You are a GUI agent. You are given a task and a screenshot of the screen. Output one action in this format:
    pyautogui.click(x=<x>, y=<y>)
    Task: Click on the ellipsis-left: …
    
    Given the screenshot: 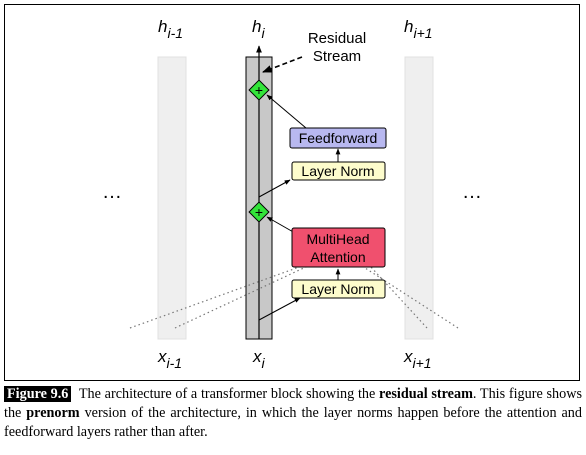 What is the action you would take?
    pyautogui.click(x=112, y=192)
    